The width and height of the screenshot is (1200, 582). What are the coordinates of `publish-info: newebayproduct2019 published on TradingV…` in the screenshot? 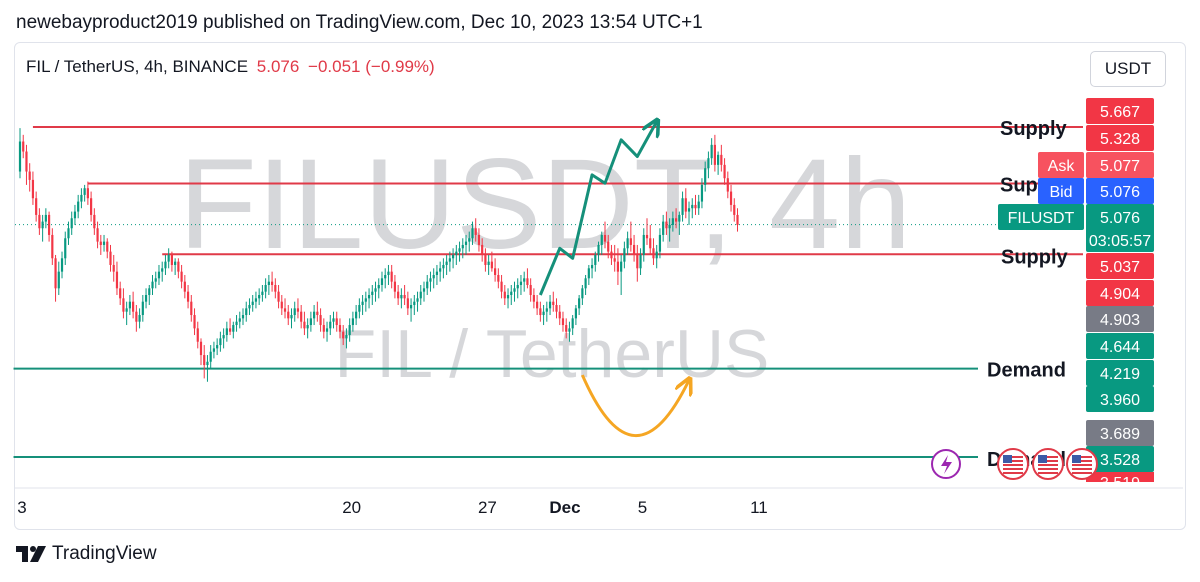 It's located at (359, 22).